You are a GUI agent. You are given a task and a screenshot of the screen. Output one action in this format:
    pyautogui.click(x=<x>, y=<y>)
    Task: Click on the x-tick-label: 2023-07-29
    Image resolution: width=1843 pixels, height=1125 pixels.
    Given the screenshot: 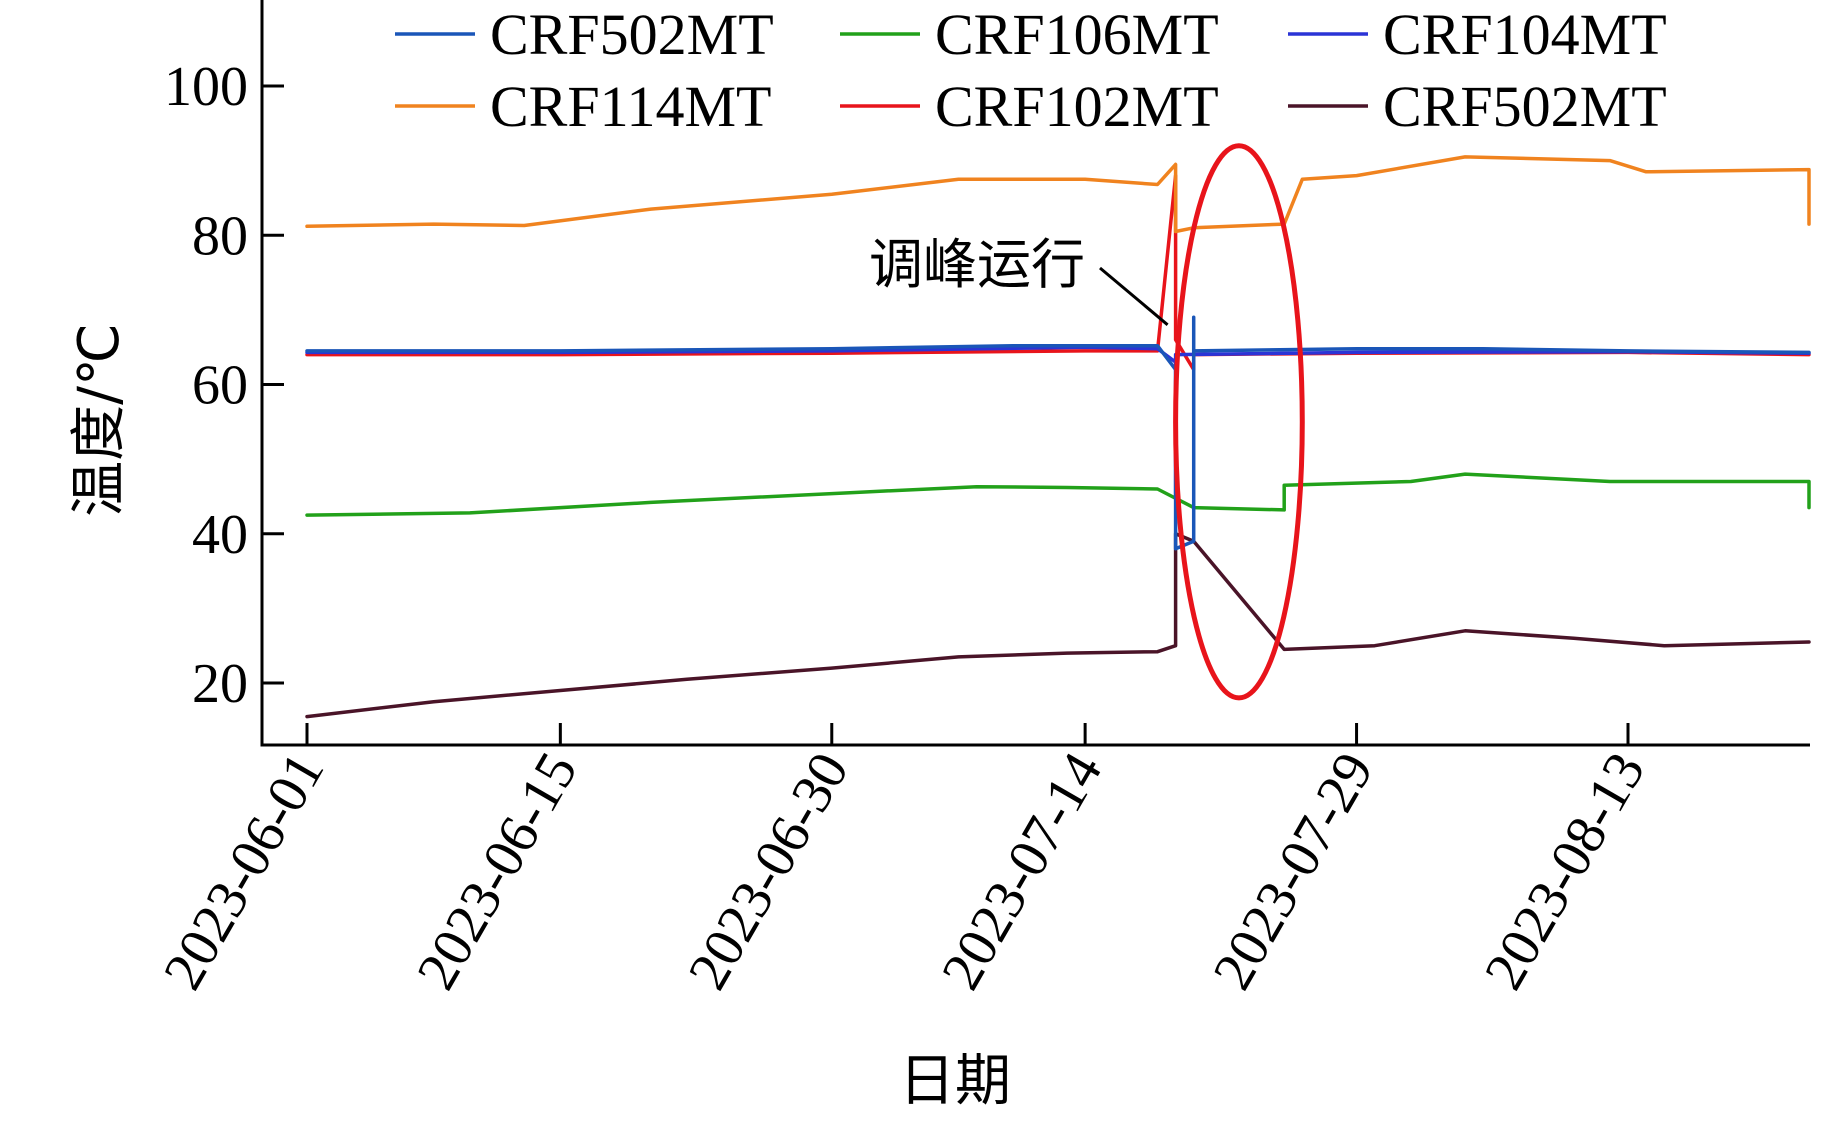 What is the action you would take?
    pyautogui.click(x=1293, y=871)
    